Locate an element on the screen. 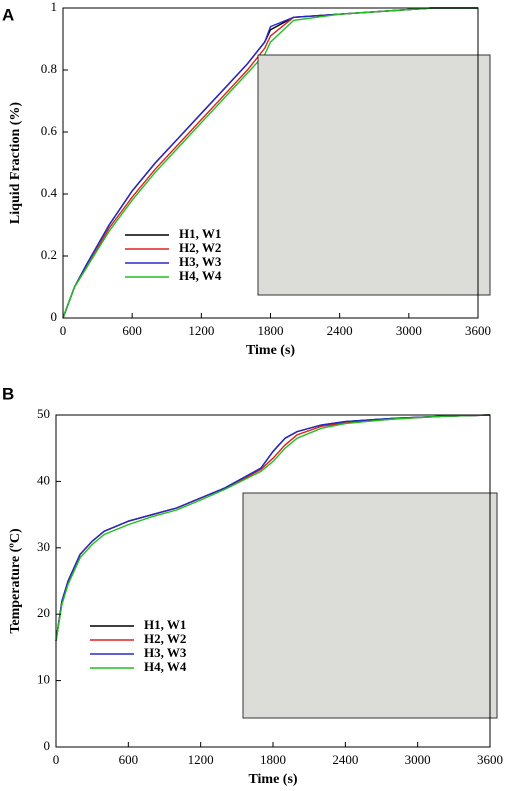 This screenshot has width=512, height=791. y-tick-label: 1 is located at coordinates (54, 7).